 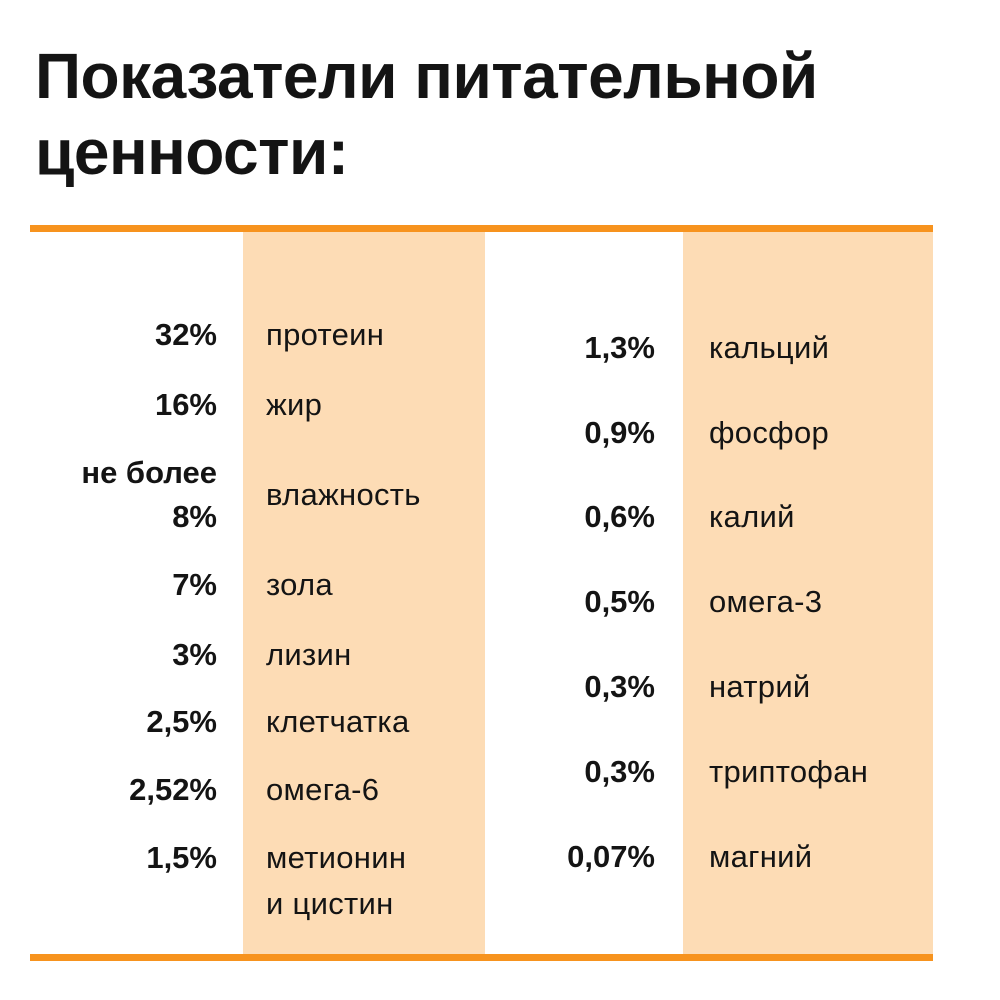 What do you see at coordinates (299, 584) in the screenshot?
I see `name: зола` at bounding box center [299, 584].